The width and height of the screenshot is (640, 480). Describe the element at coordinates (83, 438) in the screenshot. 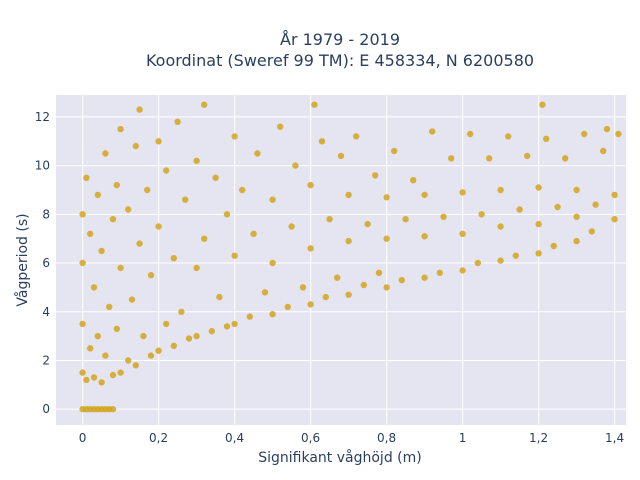

I see `x-tick-label: 0` at that location.